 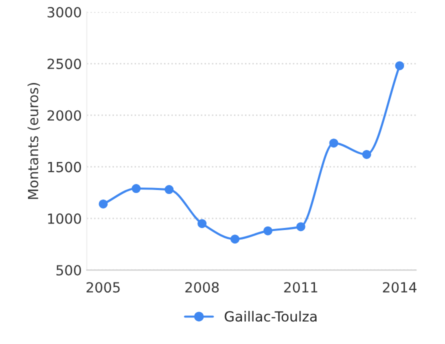 What do you see at coordinates (34, 141) in the screenshot?
I see `y-axis-title: Montants (euros)` at bounding box center [34, 141].